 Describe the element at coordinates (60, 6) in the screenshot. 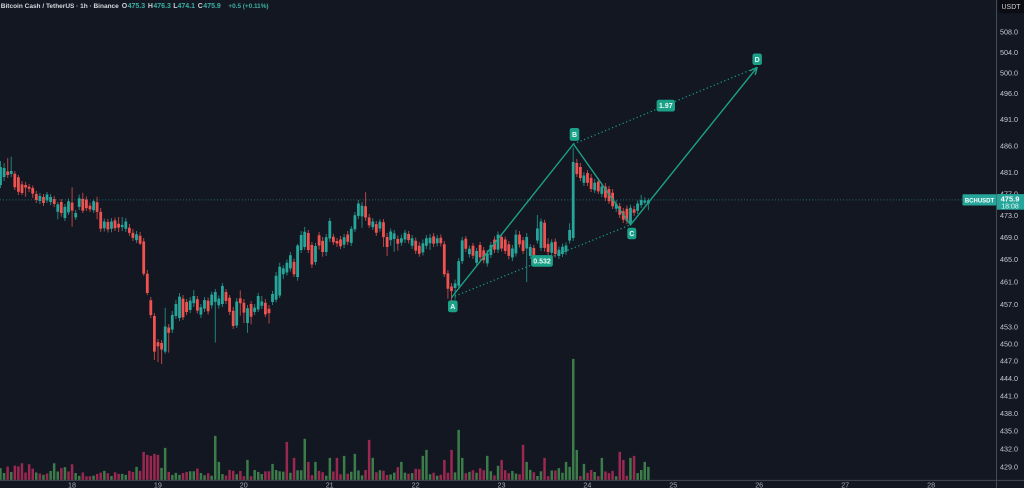

I see `svg-text:Bitcoin Cash / TetherUS · 1h ·: Bitcoin Cash / TetherUS · 1h · Binance` at that location.